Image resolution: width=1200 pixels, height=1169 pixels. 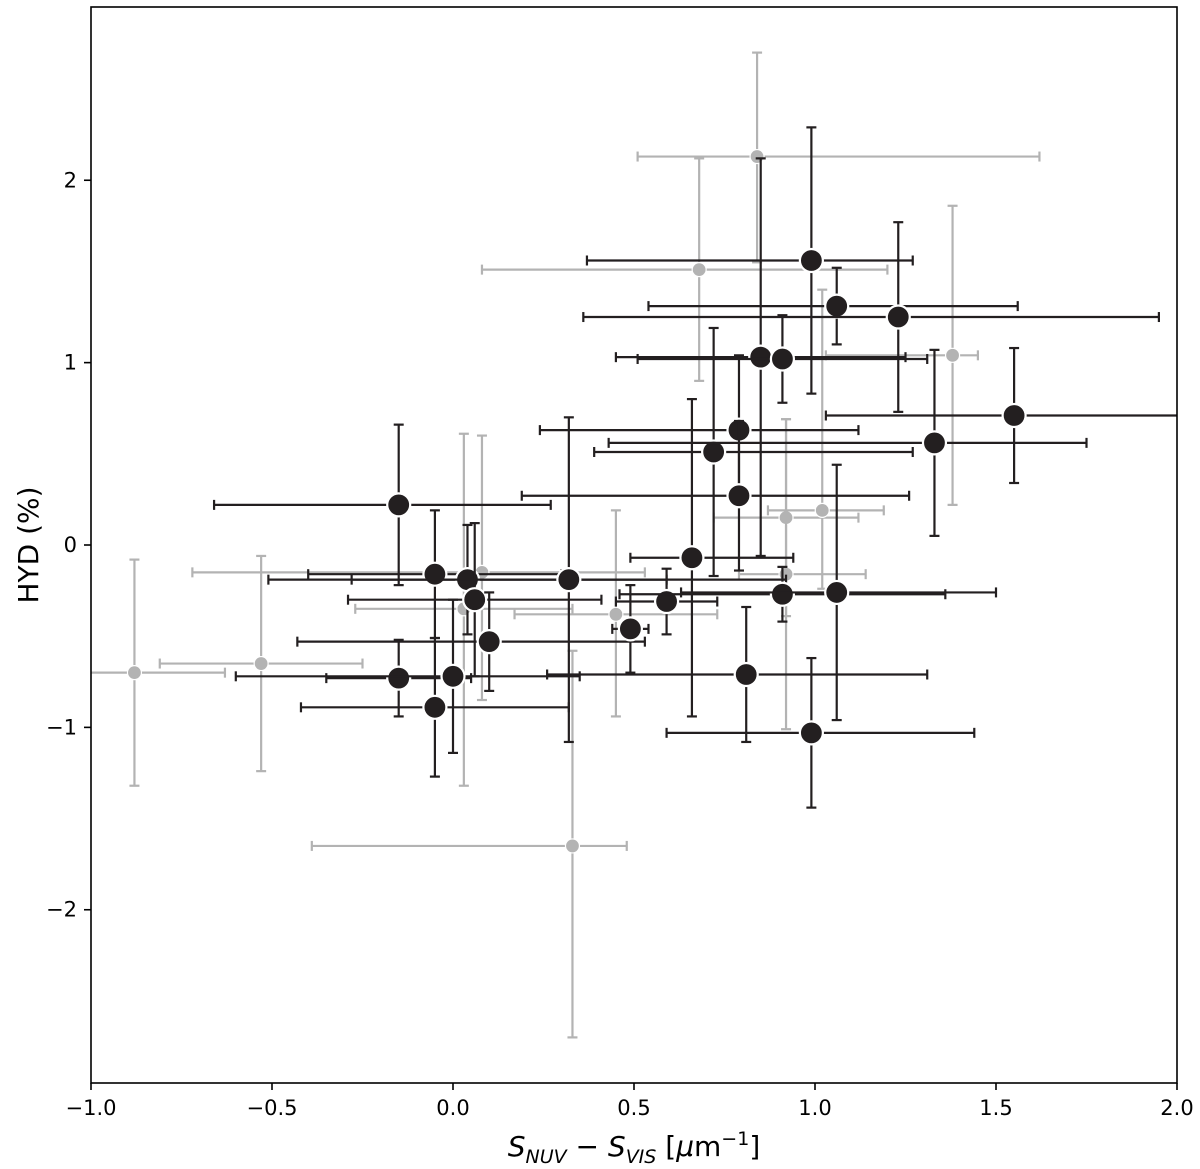 I want to click on x-tick-label: 0.5, so click(x=633, y=1108).